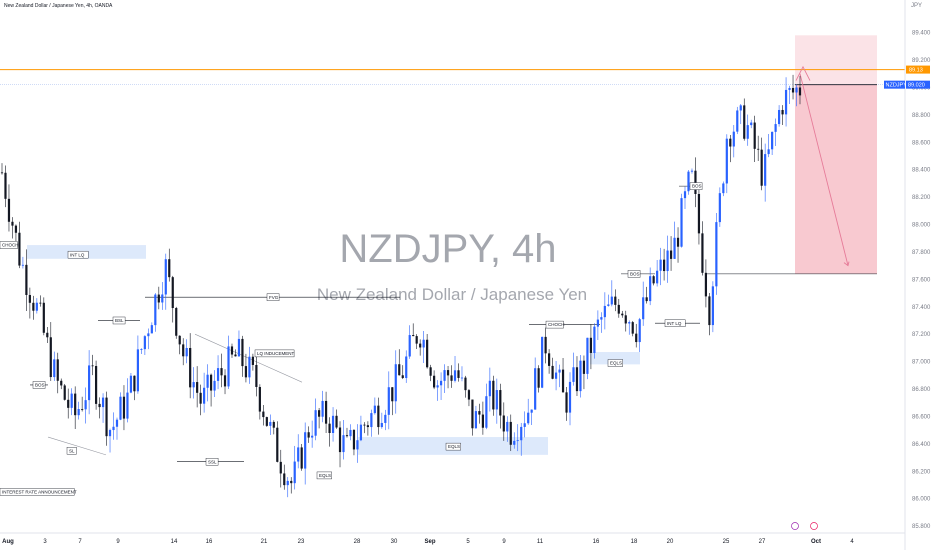  Describe the element at coordinates (921, 280) in the screenshot. I see `y-tick-label: 87.600` at that location.